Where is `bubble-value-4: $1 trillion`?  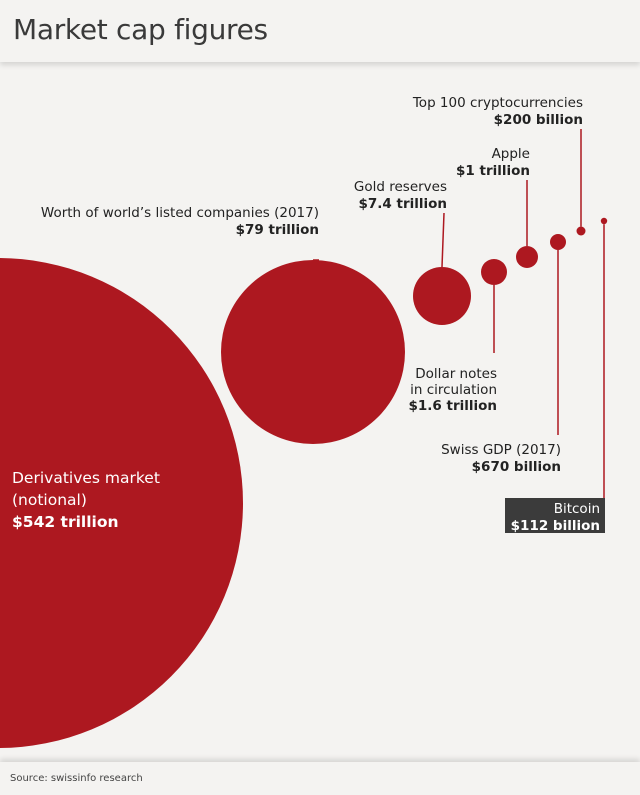
bubble-value-4: $1 trillion is located at coordinates (493, 171).